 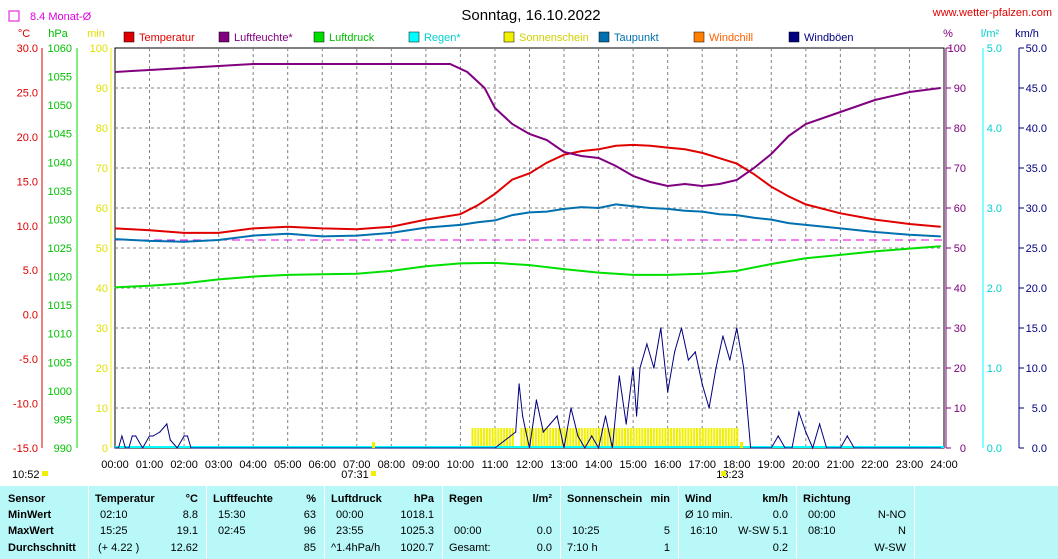 What do you see at coordinates (994, 49) in the screenshot?
I see `rain-tick-label: 5.0` at bounding box center [994, 49].